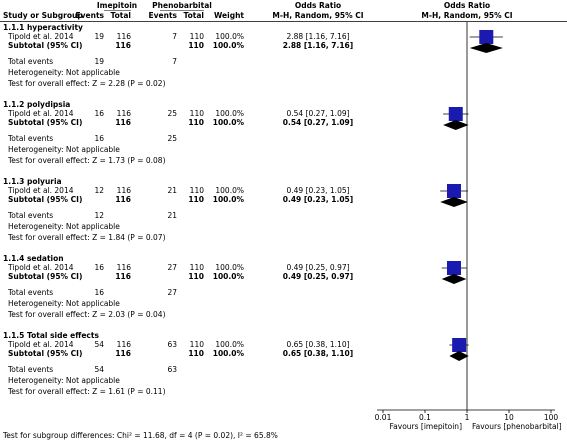 The width and height of the screenshot is (567, 441). What do you see at coordinates (51, 335) in the screenshot?
I see `group-title: 1.1.5 Total side effects` at bounding box center [51, 335].